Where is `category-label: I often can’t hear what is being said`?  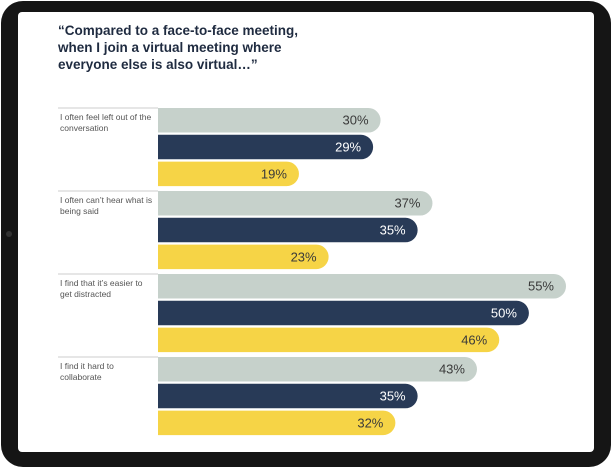
category-label: I often can’t hear what is being said is located at coordinates (106, 205).